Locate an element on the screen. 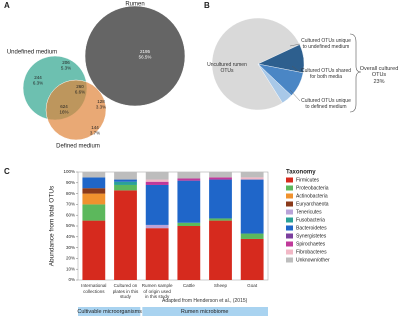  y-tick-label: 0% is located at coordinates (71, 279).